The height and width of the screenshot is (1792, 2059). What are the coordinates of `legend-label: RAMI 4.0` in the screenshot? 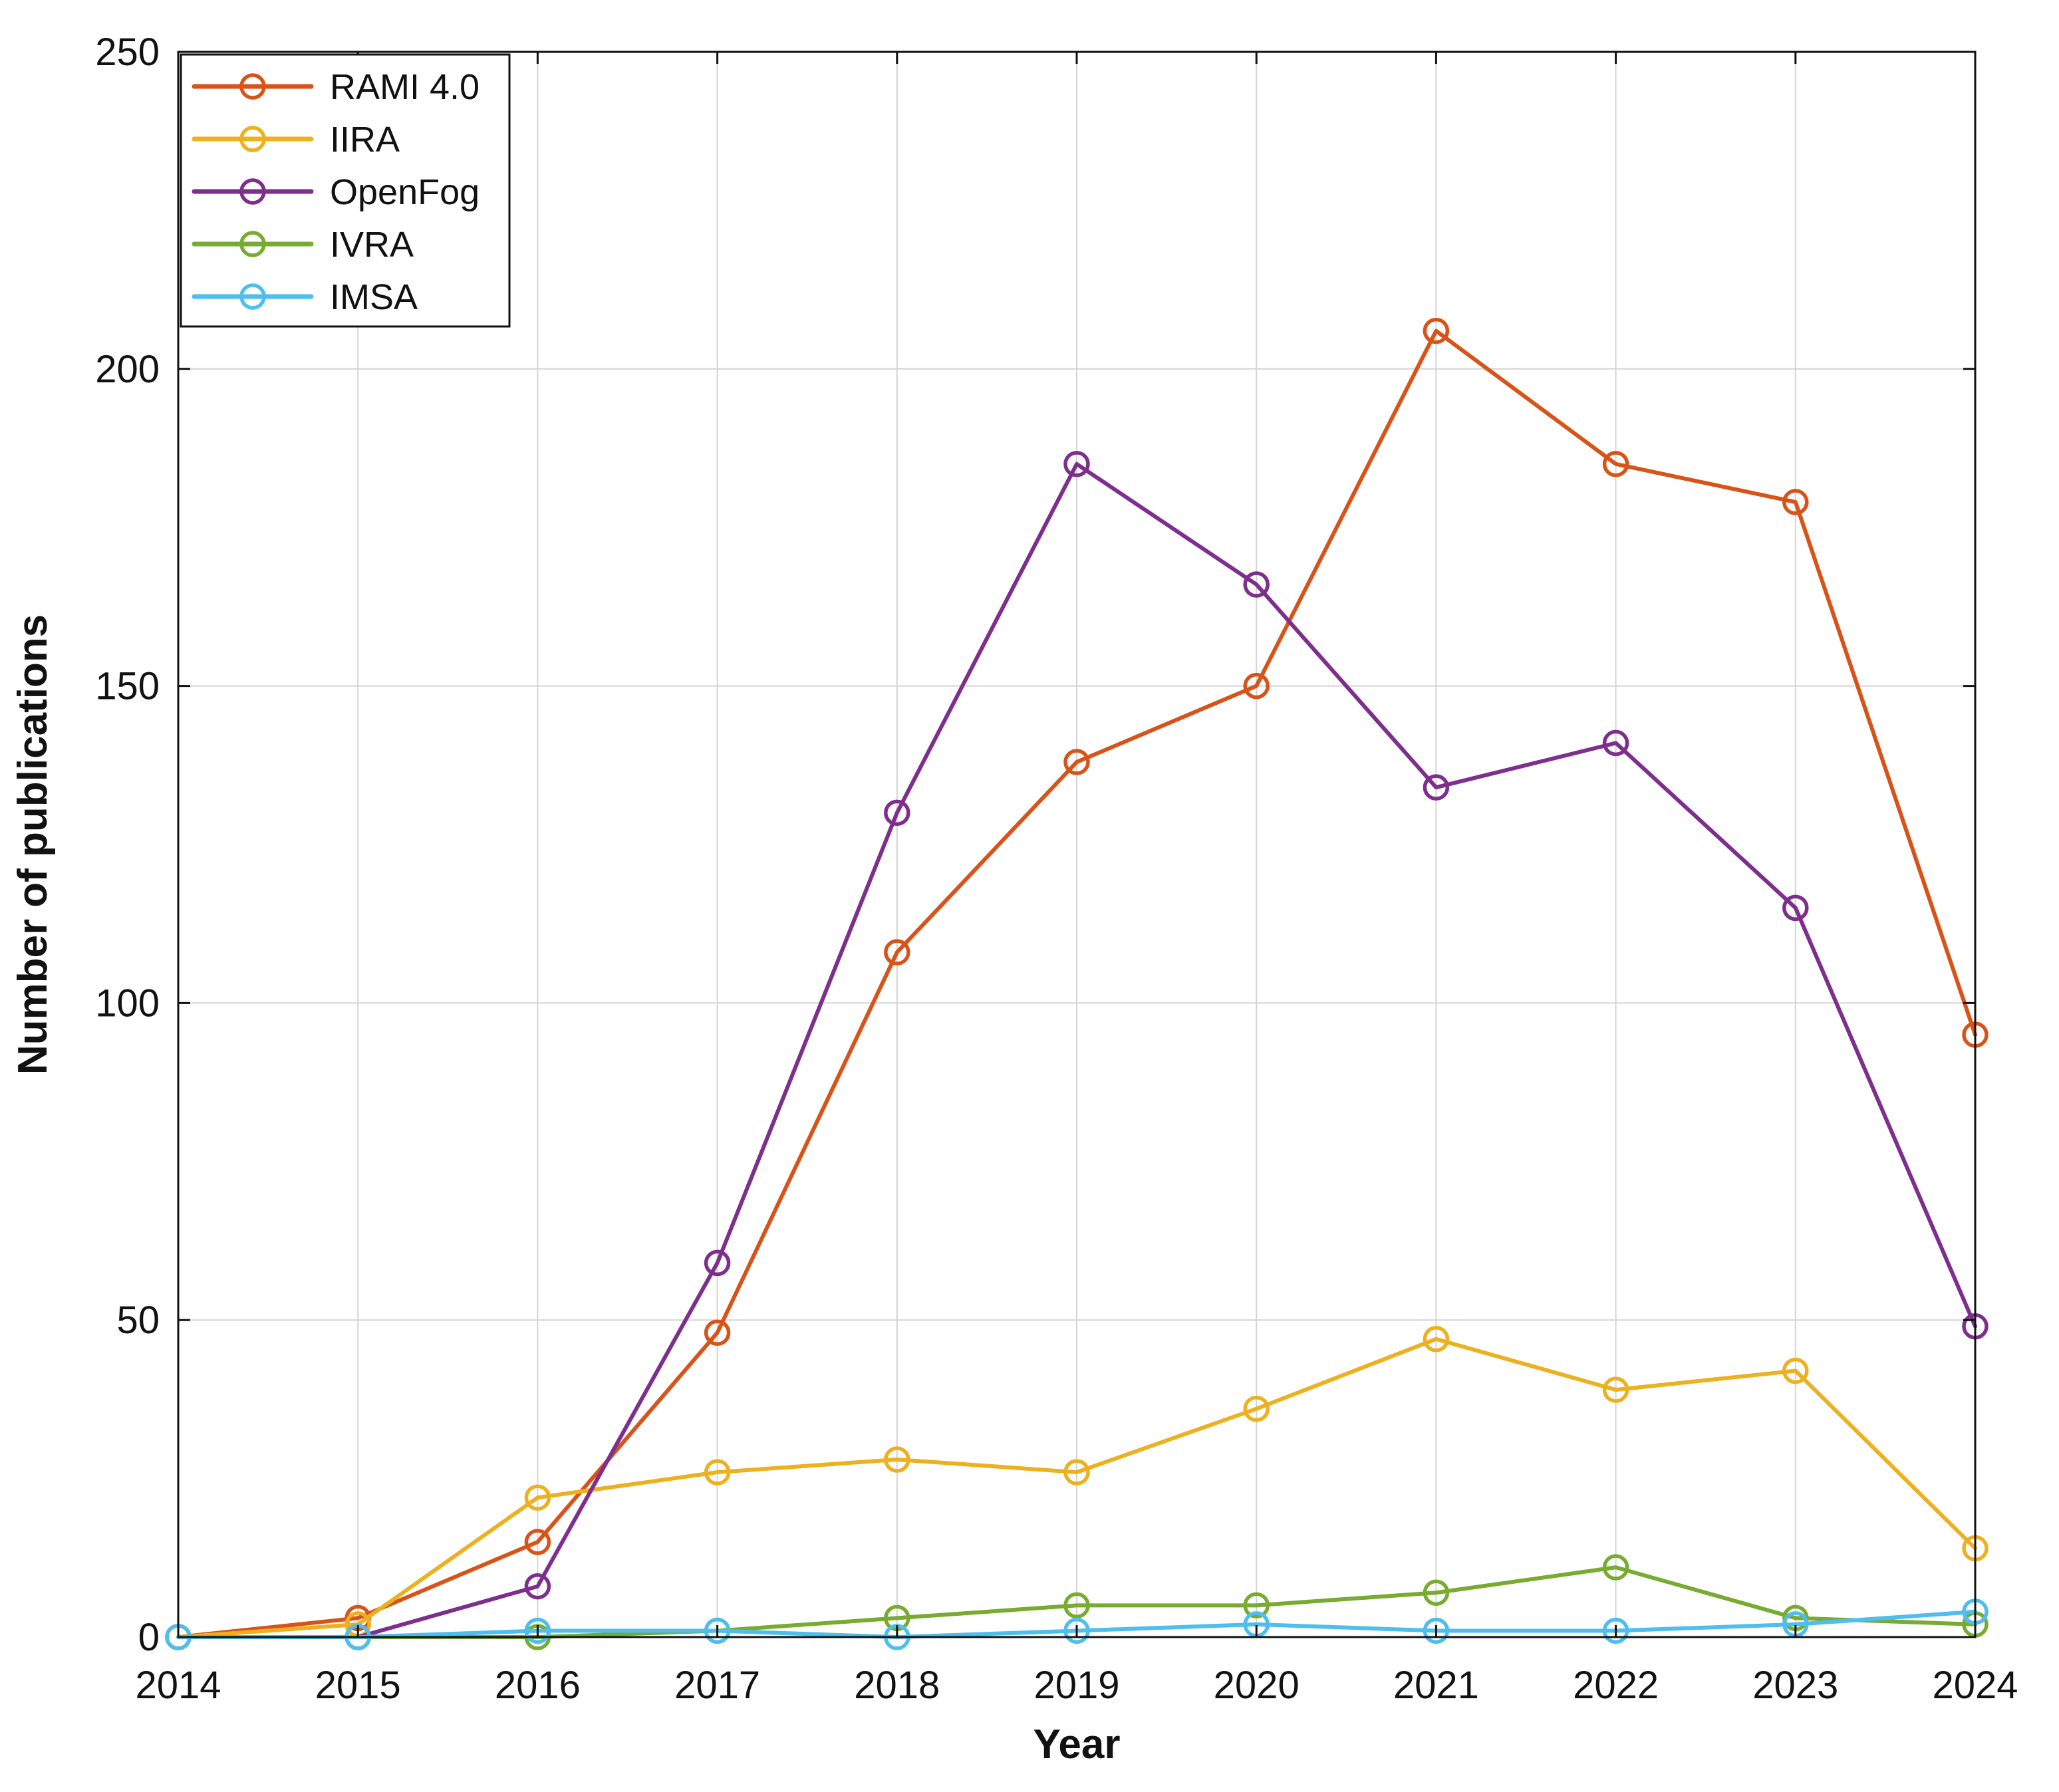 It's located at (405, 87).